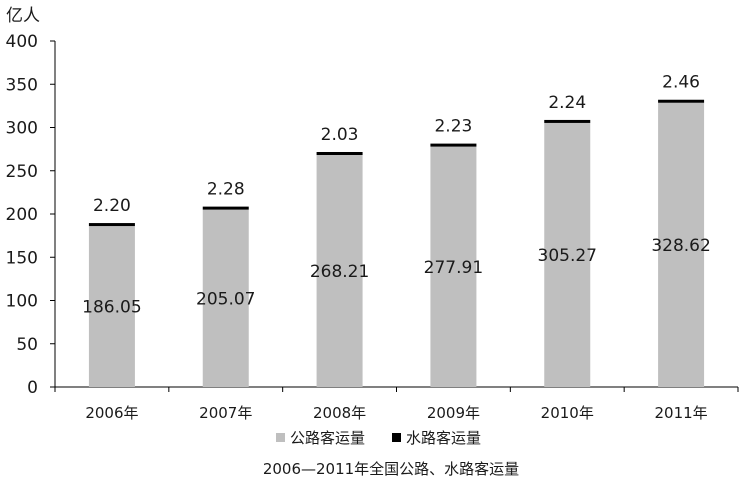 This screenshot has width=748, height=491. Describe the element at coordinates (443, 438) in the screenshot. I see `legend-label-water: 水路客运量` at that location.